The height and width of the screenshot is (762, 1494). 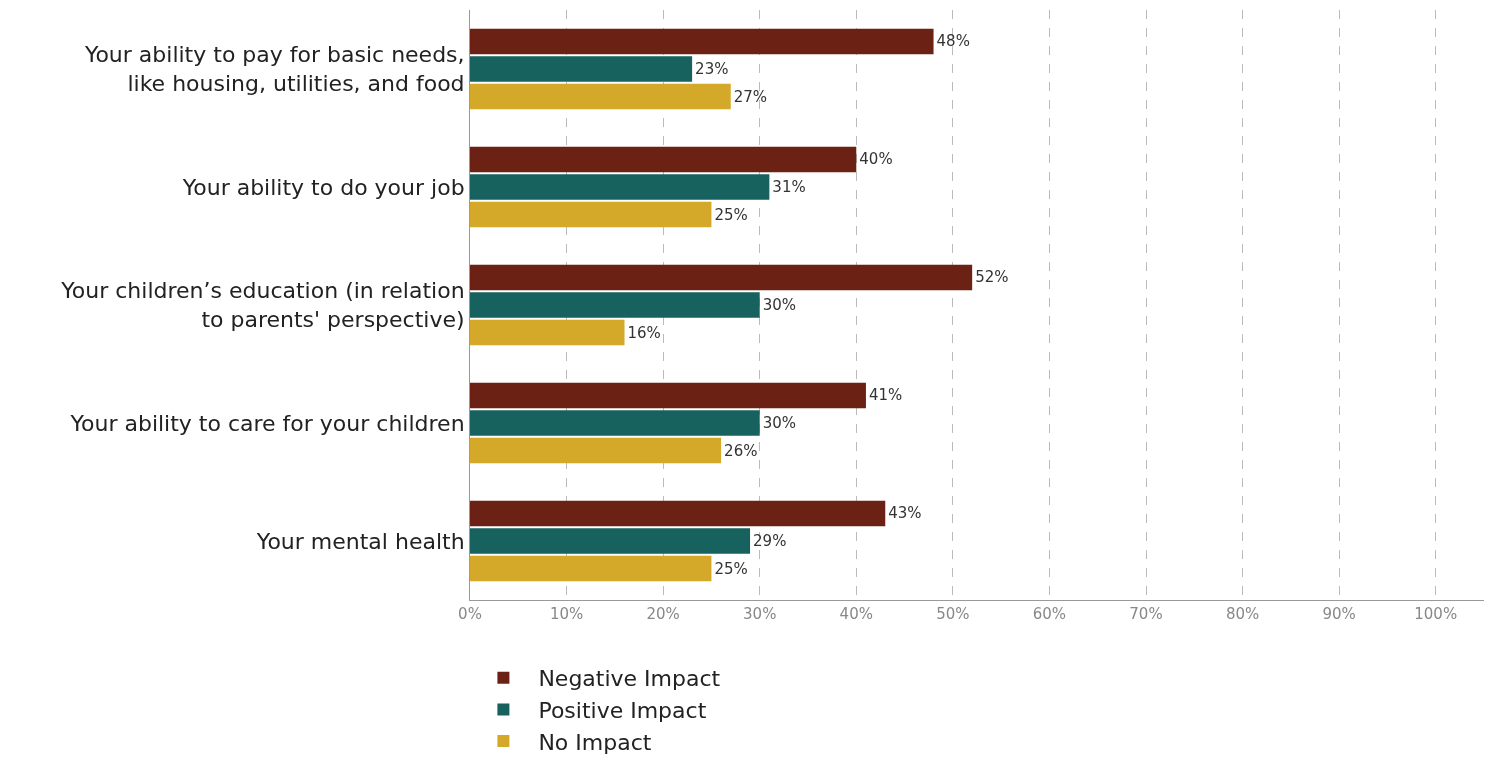 What do you see at coordinates (905, 513) in the screenshot?
I see `data-label: 43%` at bounding box center [905, 513].